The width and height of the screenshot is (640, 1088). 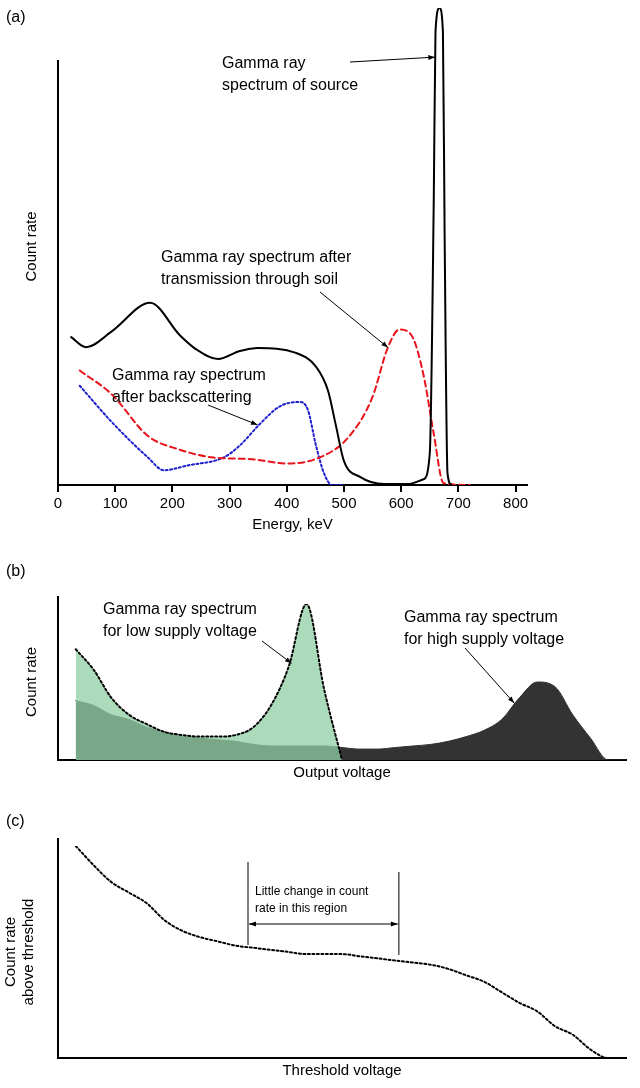 What do you see at coordinates (230, 503) in the screenshot?
I see `x-tick-label: 300` at bounding box center [230, 503].